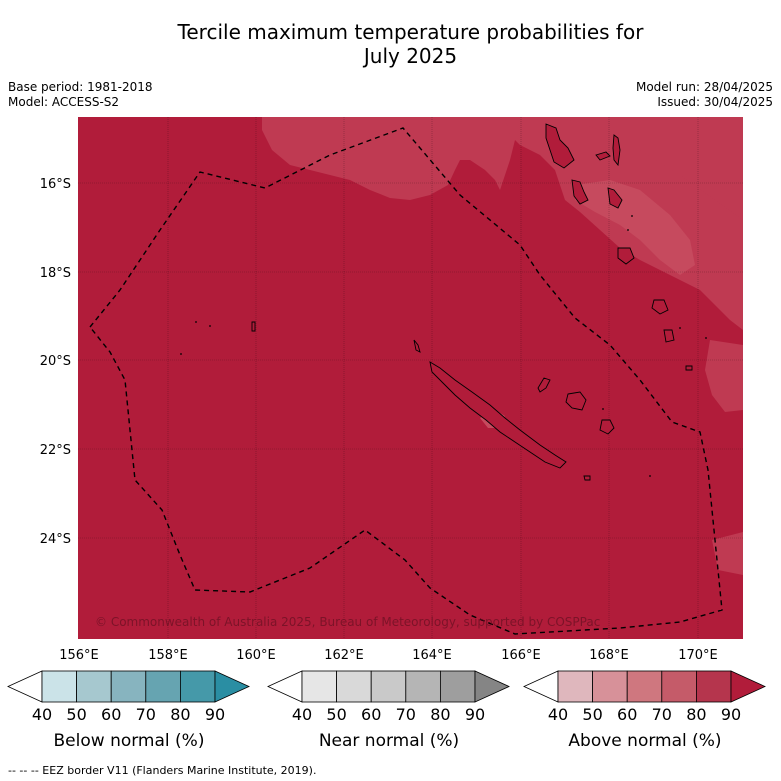 Image resolution: width=781 pixels, height=781 pixels. I want to click on lat-tick-label: 16°S, so click(55, 184).